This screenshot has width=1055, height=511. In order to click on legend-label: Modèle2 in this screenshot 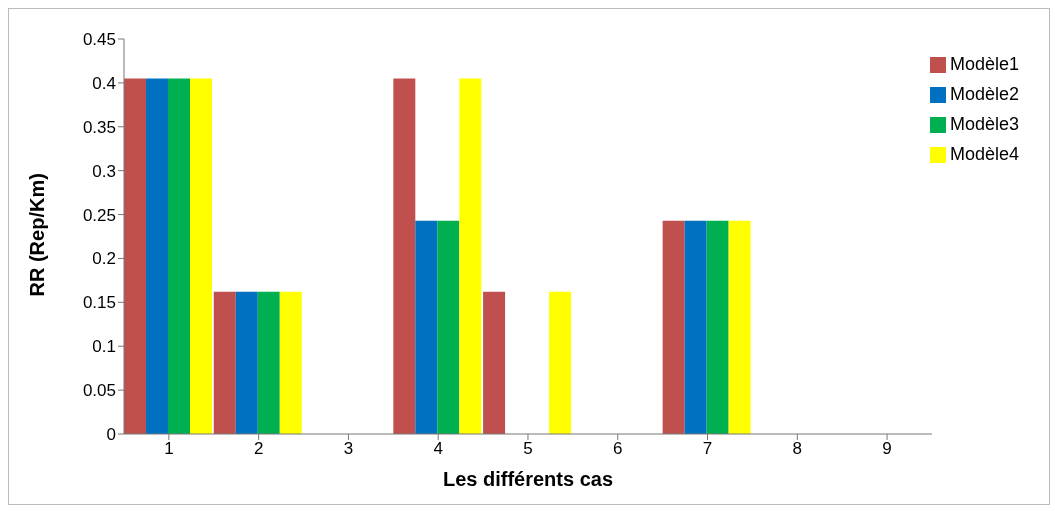, I will do `click(984, 94)`.